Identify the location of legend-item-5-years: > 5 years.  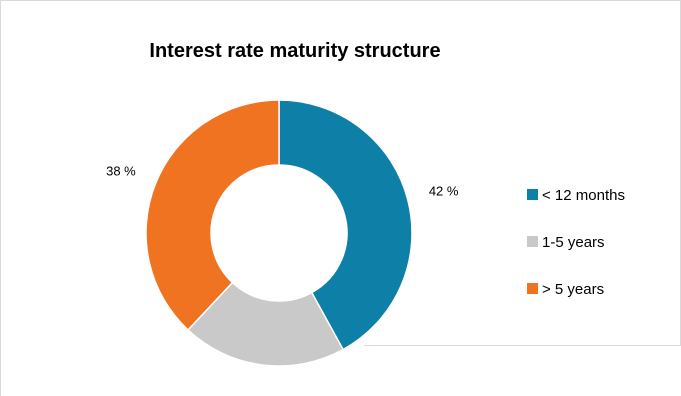
(565, 289).